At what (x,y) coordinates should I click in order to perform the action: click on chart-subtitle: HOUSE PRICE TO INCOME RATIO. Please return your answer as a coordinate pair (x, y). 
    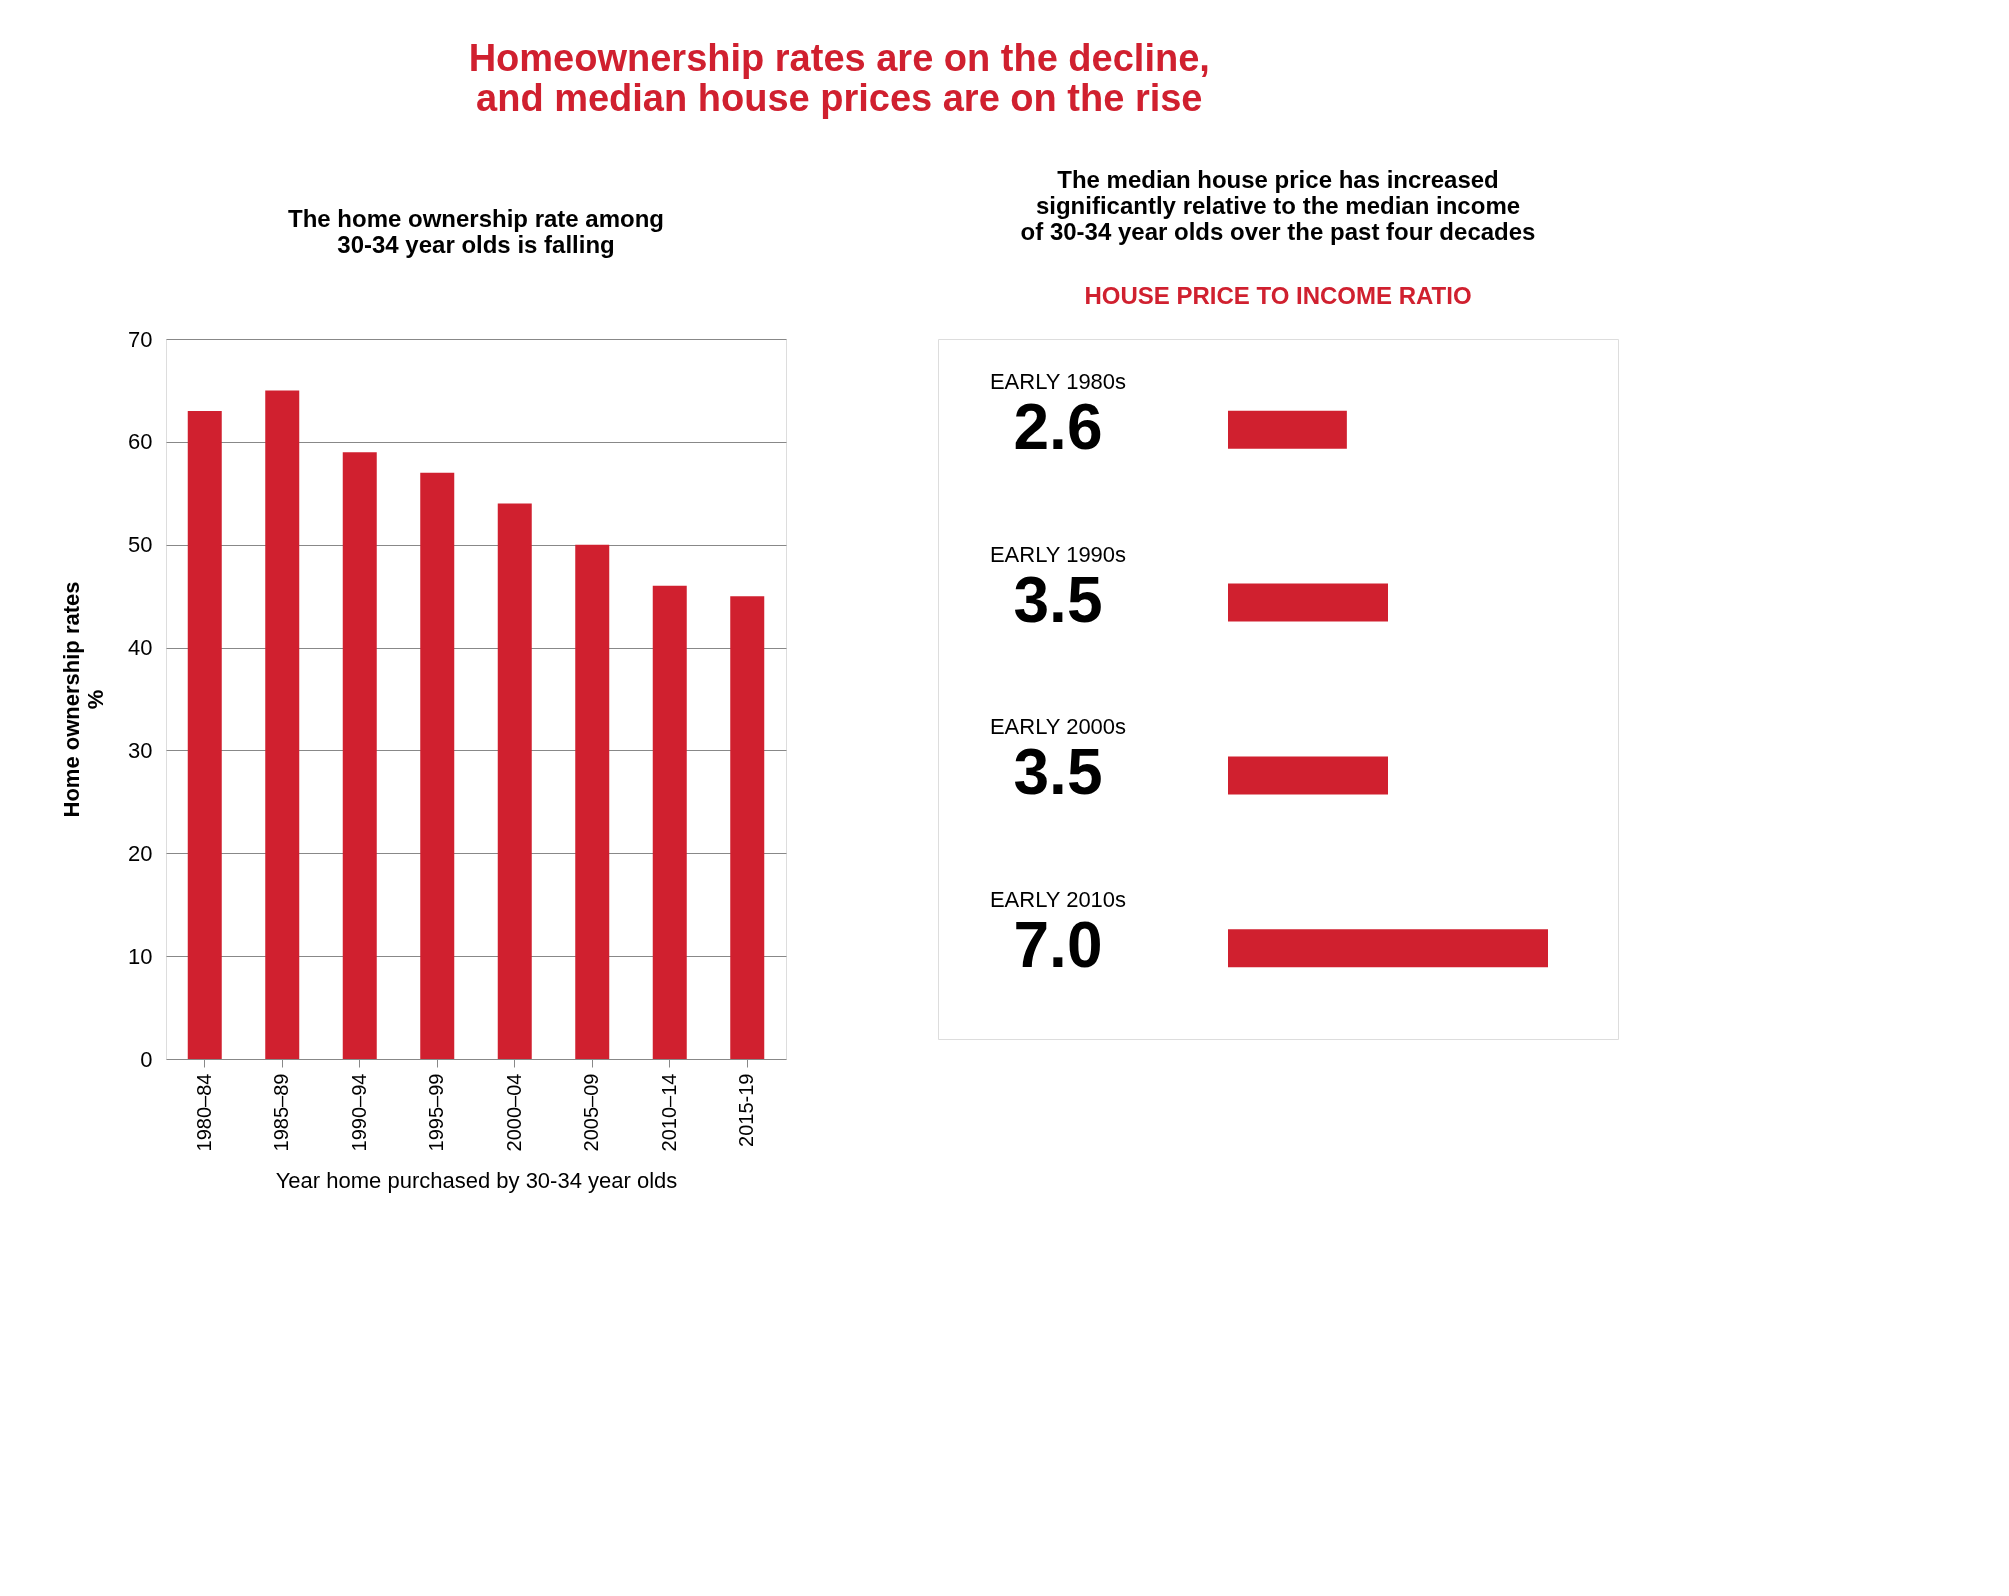
    Looking at the image, I should click on (1278, 295).